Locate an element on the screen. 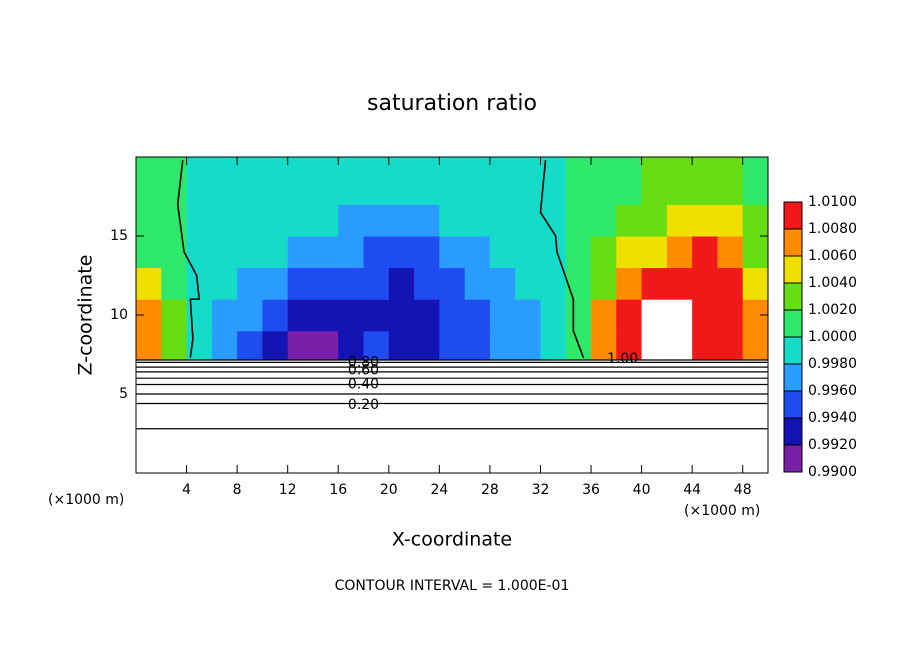 This screenshot has height=654, width=904. footnote: CONTOUR INTERVAL = 1.000E-01 is located at coordinates (452, 586).